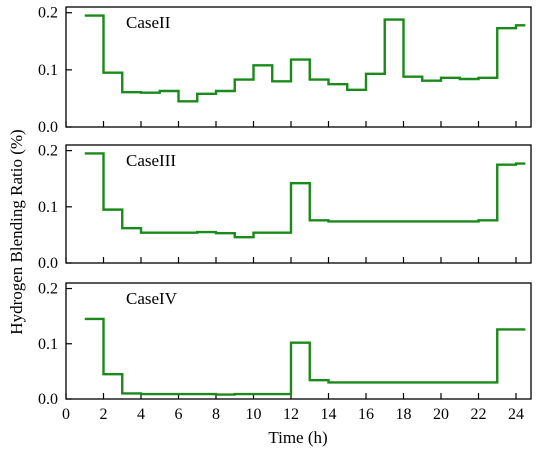  I want to click on x-tick-label: 0, so click(66, 414).